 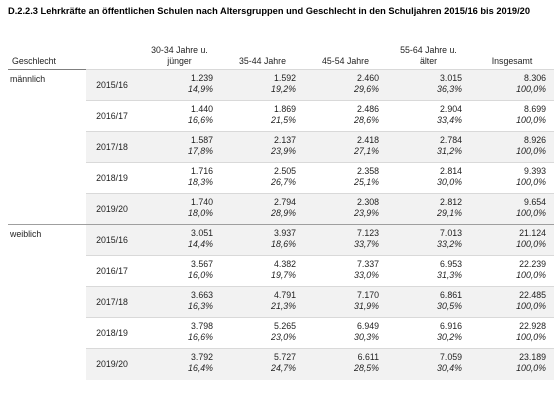 What do you see at coordinates (532, 295) in the screenshot?
I see `count-value: 22.485` at bounding box center [532, 295].